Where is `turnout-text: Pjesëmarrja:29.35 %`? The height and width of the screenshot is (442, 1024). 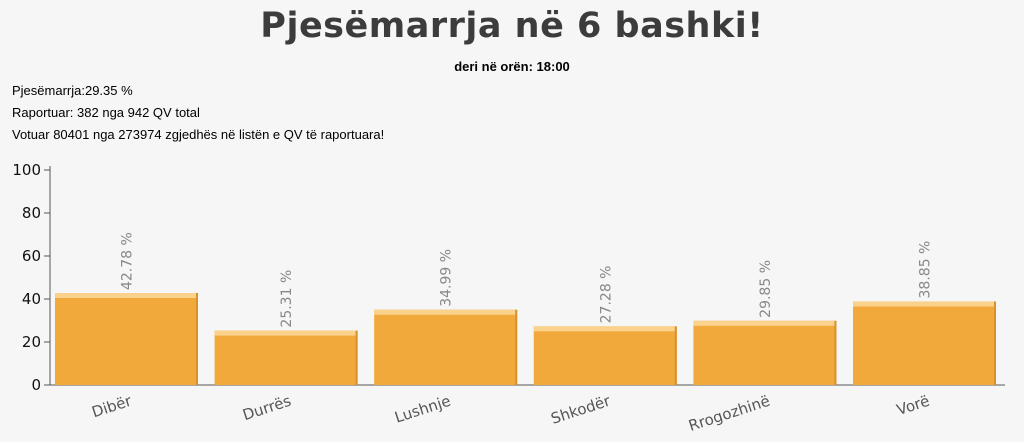 turnout-text: Pjesëmarrja:29.35 % is located at coordinates (72, 90).